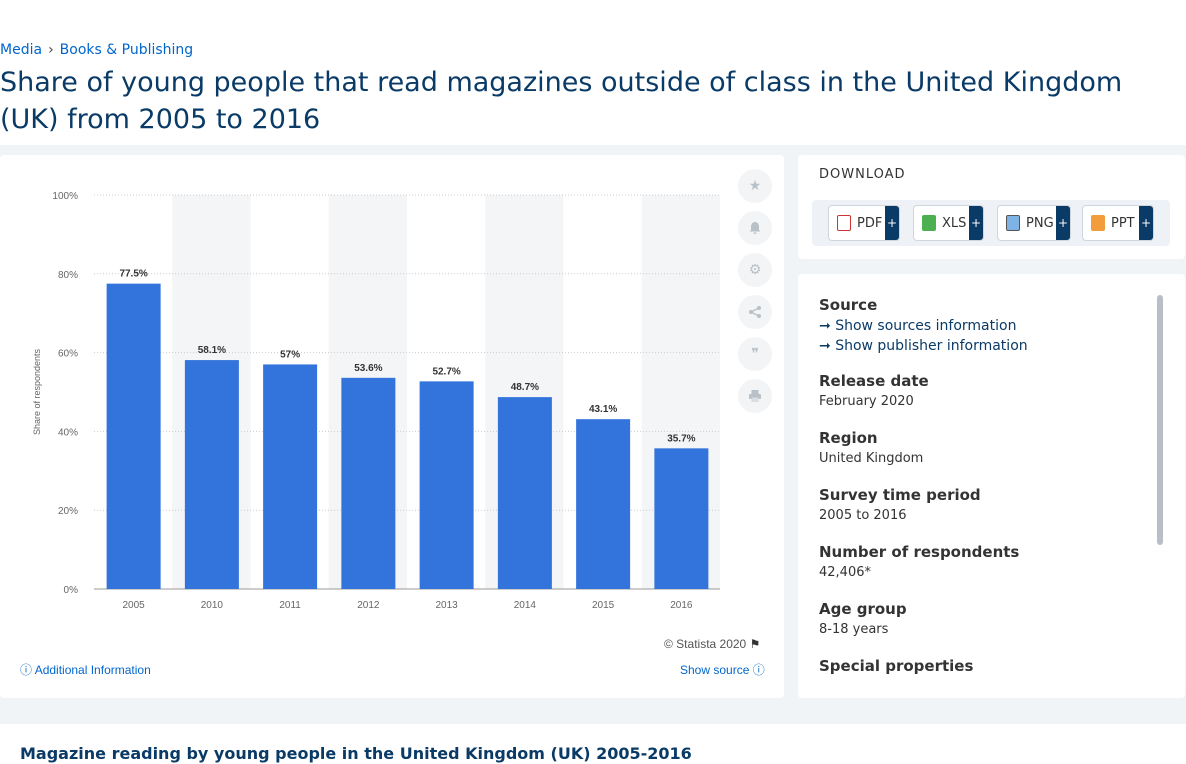 The image size is (1186, 764). What do you see at coordinates (681, 518) in the screenshot?
I see `bar-2016` at bounding box center [681, 518].